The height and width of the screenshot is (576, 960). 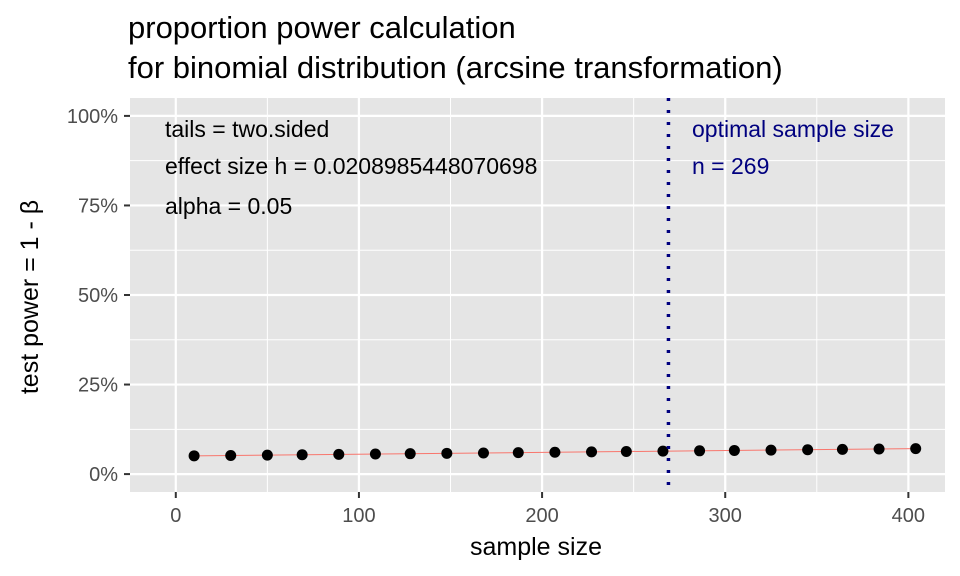 I want to click on optimal-annotations: optimal sample size n = 269, so click(x=793, y=147).